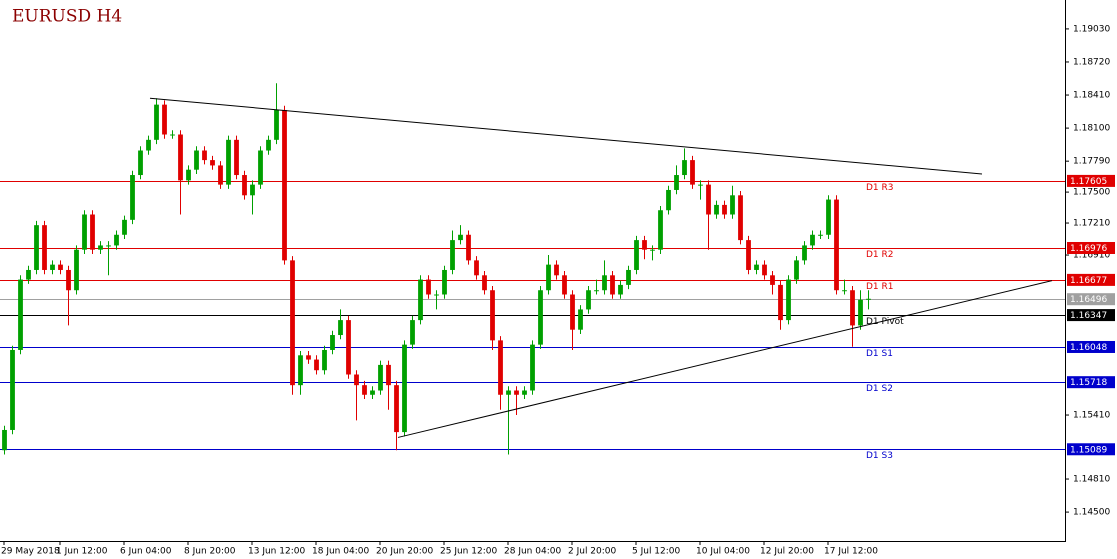 Image resolution: width=1117 pixels, height=559 pixels. What do you see at coordinates (1091, 224) in the screenshot?
I see `y-tick-label: 1.17210` at bounding box center [1091, 224].